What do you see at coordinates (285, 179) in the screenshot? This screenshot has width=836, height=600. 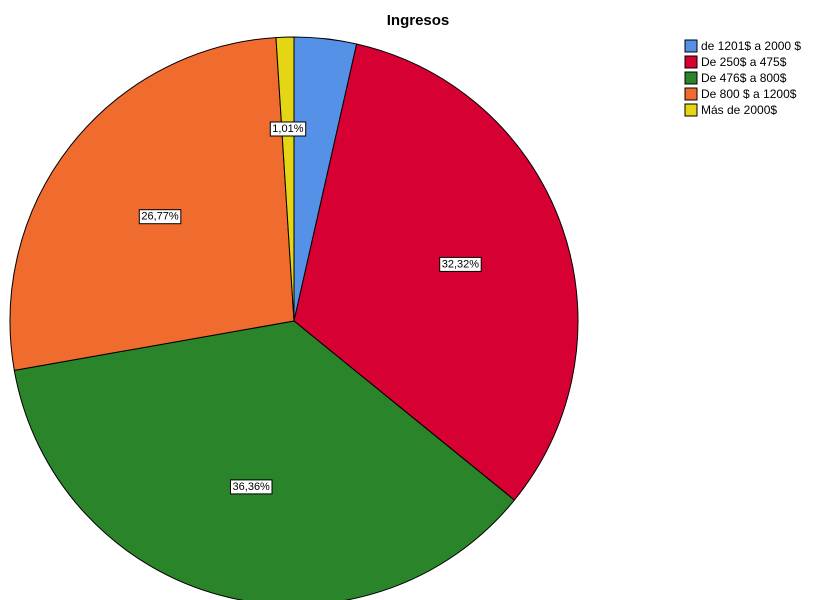 I see `pie-slice-m-s-de-2000` at bounding box center [285, 179].